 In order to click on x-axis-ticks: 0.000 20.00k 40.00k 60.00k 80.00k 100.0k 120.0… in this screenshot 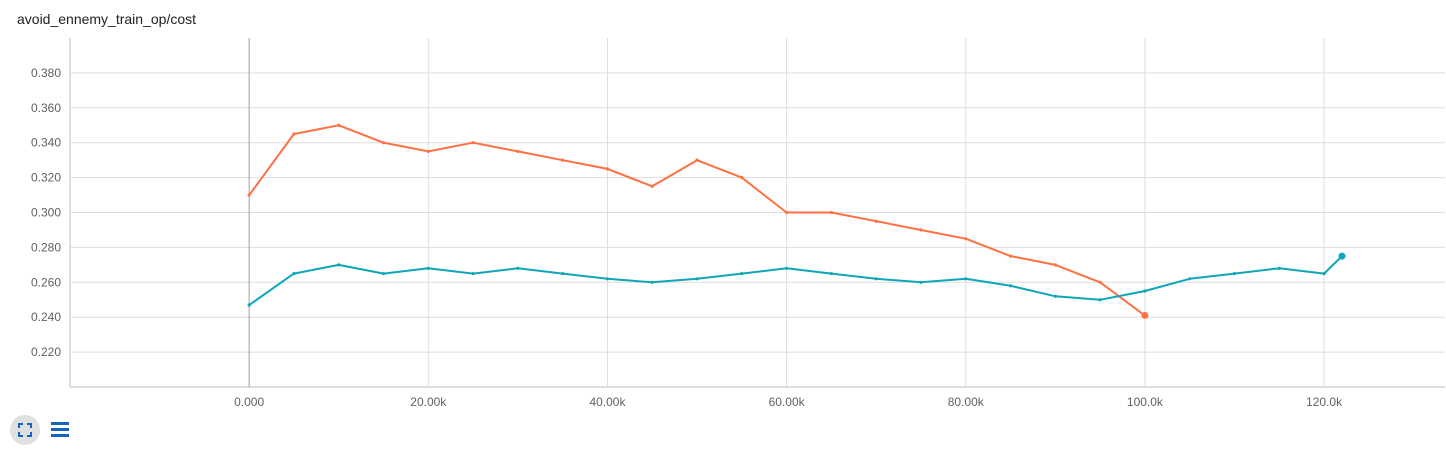, I will do `click(788, 402)`.